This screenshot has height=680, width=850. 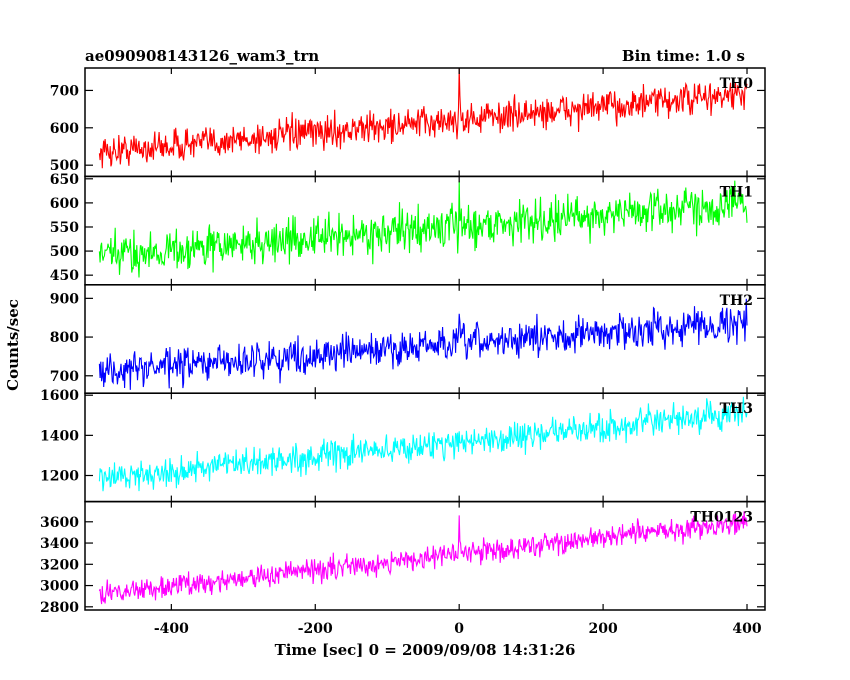 I want to click on y-tick-label: 3000, so click(x=59, y=587).